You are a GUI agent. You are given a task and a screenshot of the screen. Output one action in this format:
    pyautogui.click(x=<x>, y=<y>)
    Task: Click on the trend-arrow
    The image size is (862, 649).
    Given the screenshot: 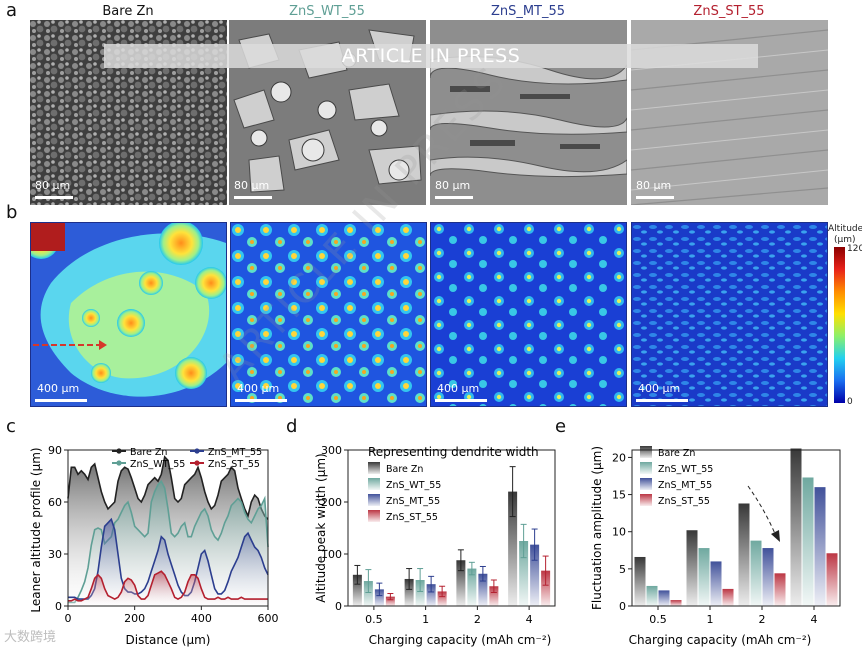 What is the action you would take?
    pyautogui.click(x=762, y=511)
    